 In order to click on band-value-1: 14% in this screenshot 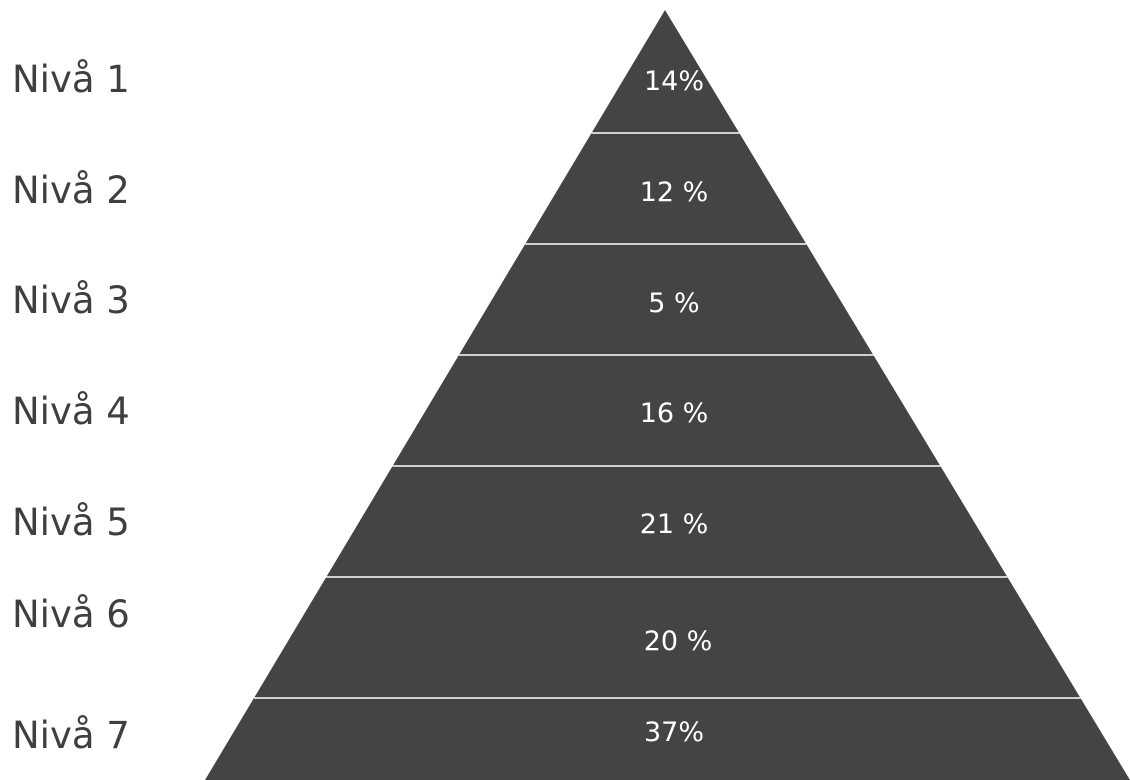, I will do `click(674, 81)`.